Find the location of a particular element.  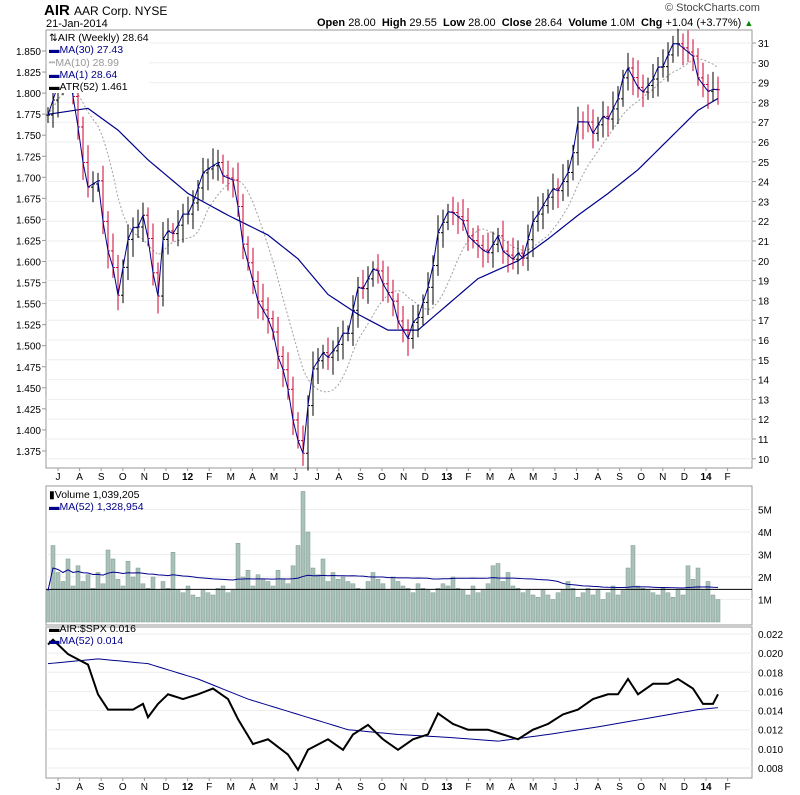

right-axis-tick-label: 13 is located at coordinates (764, 400).